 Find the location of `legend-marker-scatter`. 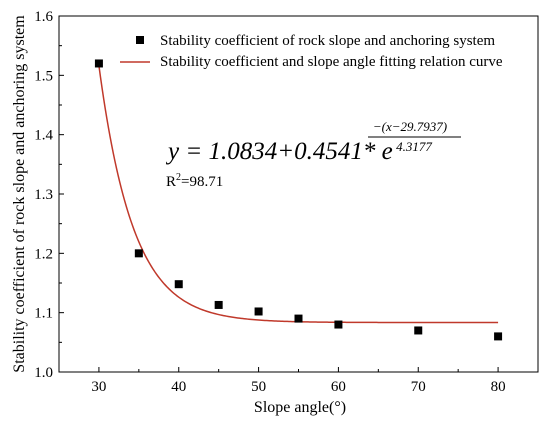

legend-marker-scatter is located at coordinates (140, 40).